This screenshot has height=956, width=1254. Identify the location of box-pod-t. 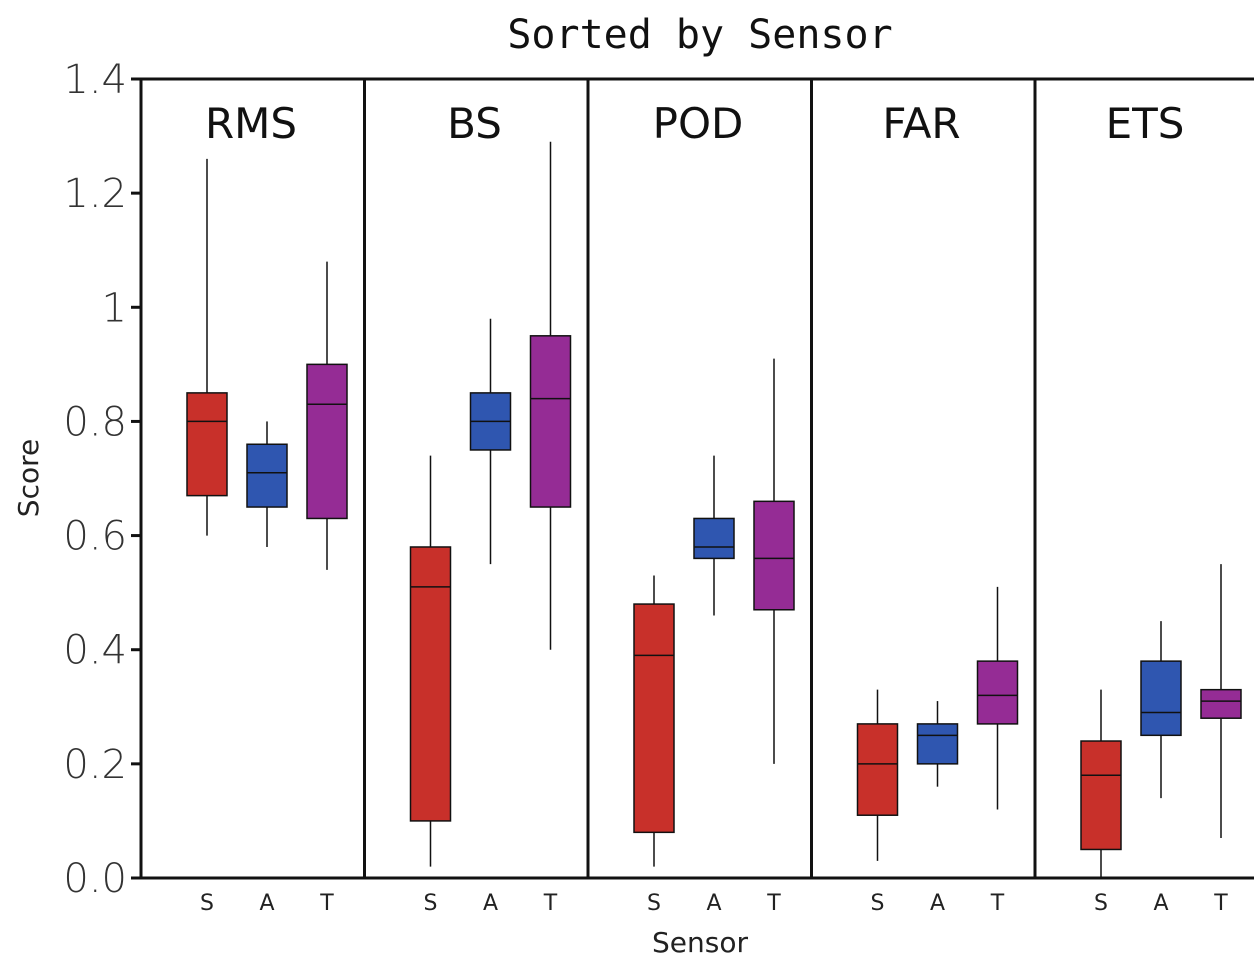
(774, 555).